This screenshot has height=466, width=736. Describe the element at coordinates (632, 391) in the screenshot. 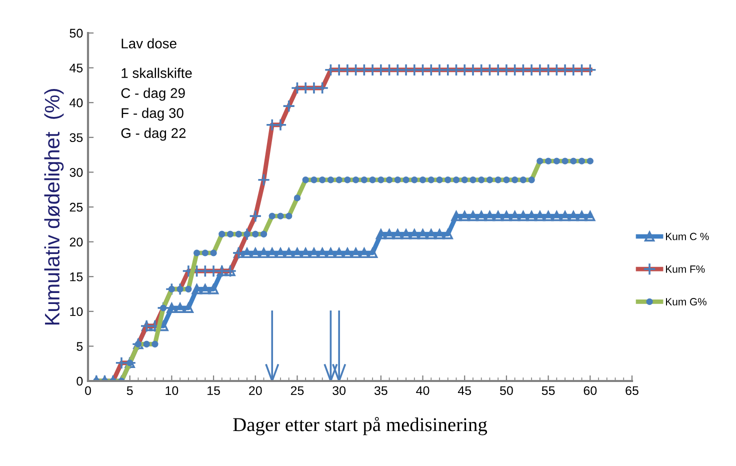

I see `x-tick-label: 65` at that location.